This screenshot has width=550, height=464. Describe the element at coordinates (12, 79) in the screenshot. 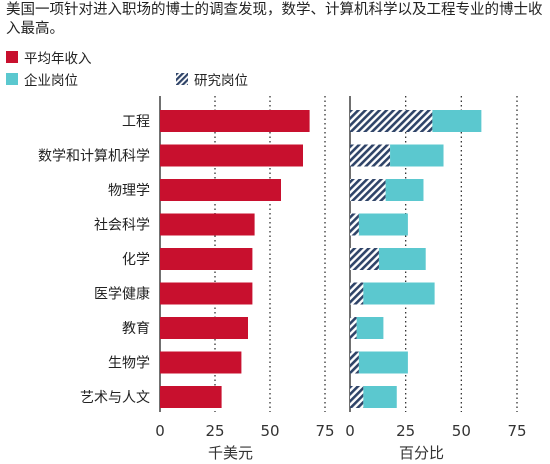

I see `legend-swatch-industry` at that location.